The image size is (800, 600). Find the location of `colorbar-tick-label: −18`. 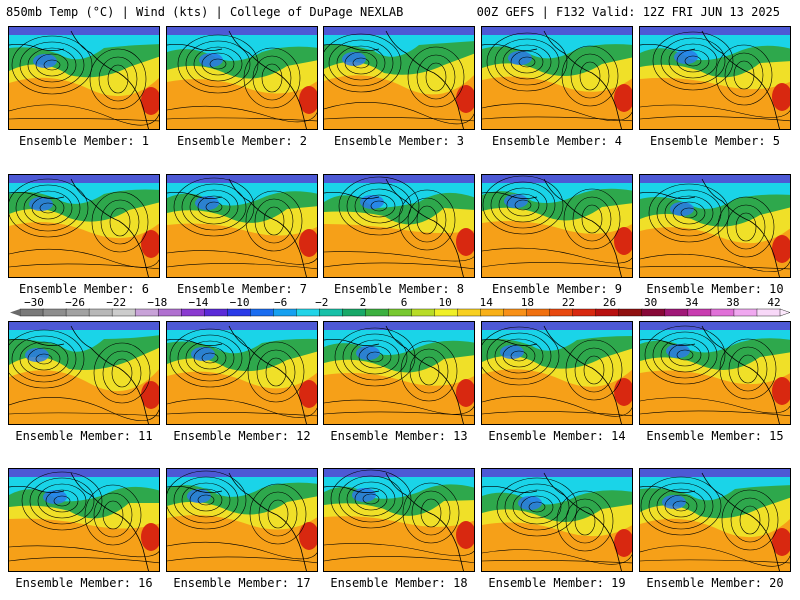

colorbar-tick-label: −18 is located at coordinates (157, 302).